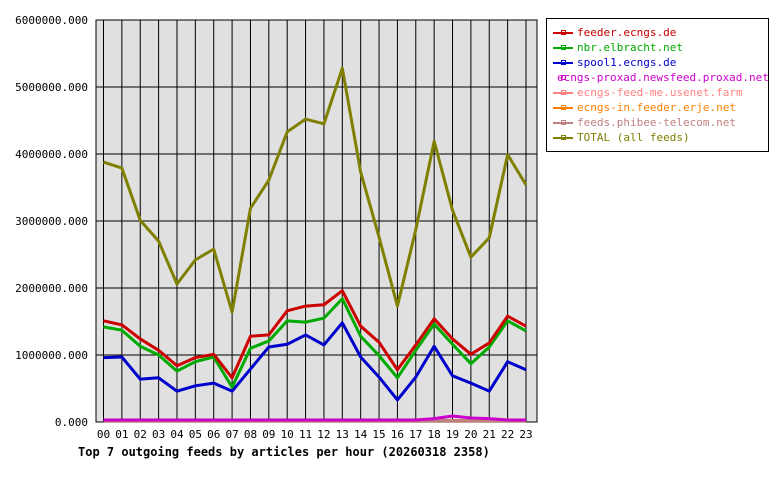 This screenshot has height=480, width=780. Describe the element at coordinates (51, 87) in the screenshot. I see `y-tick-label: 5000000.000` at that location.